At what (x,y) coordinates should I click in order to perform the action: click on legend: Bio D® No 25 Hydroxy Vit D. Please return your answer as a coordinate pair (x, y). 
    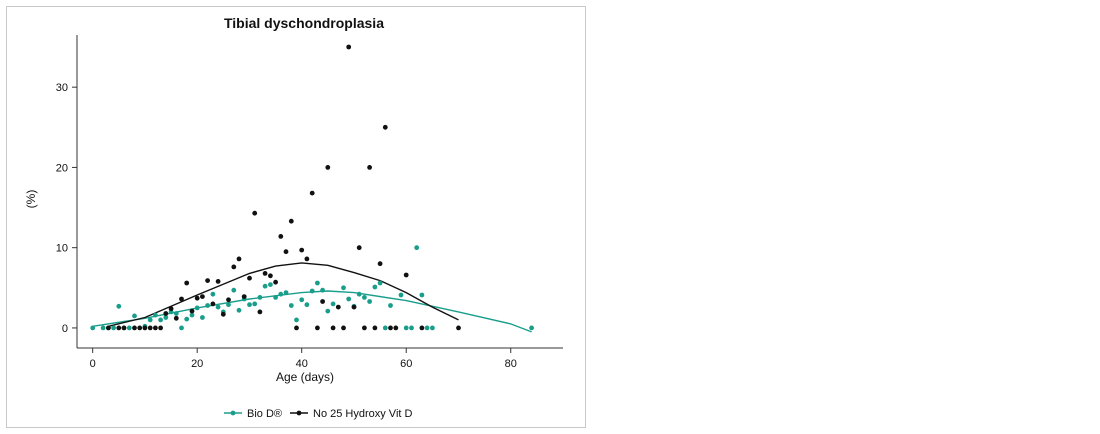
    Looking at the image, I should click on (318, 414).